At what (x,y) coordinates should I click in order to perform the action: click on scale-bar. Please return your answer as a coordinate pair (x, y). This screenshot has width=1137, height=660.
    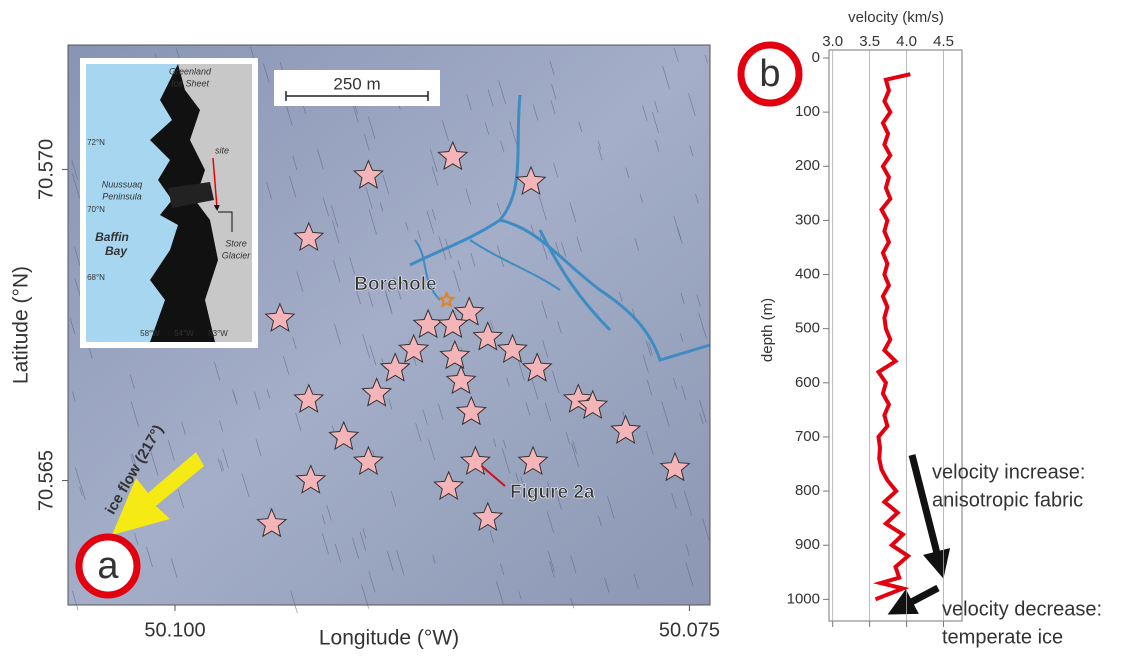
    Looking at the image, I should click on (357, 88).